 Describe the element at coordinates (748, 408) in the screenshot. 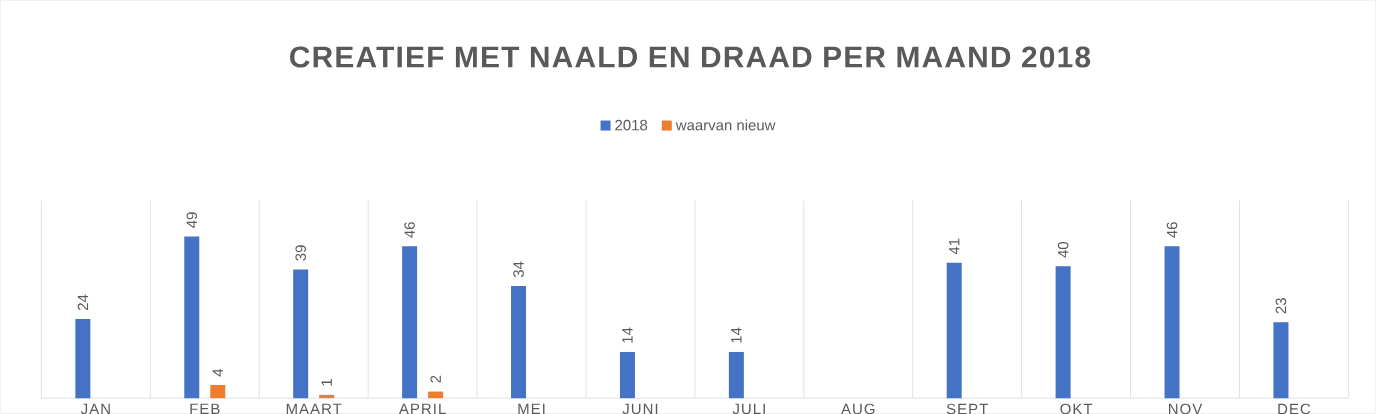

I see `x-tick-label: JULI` at that location.